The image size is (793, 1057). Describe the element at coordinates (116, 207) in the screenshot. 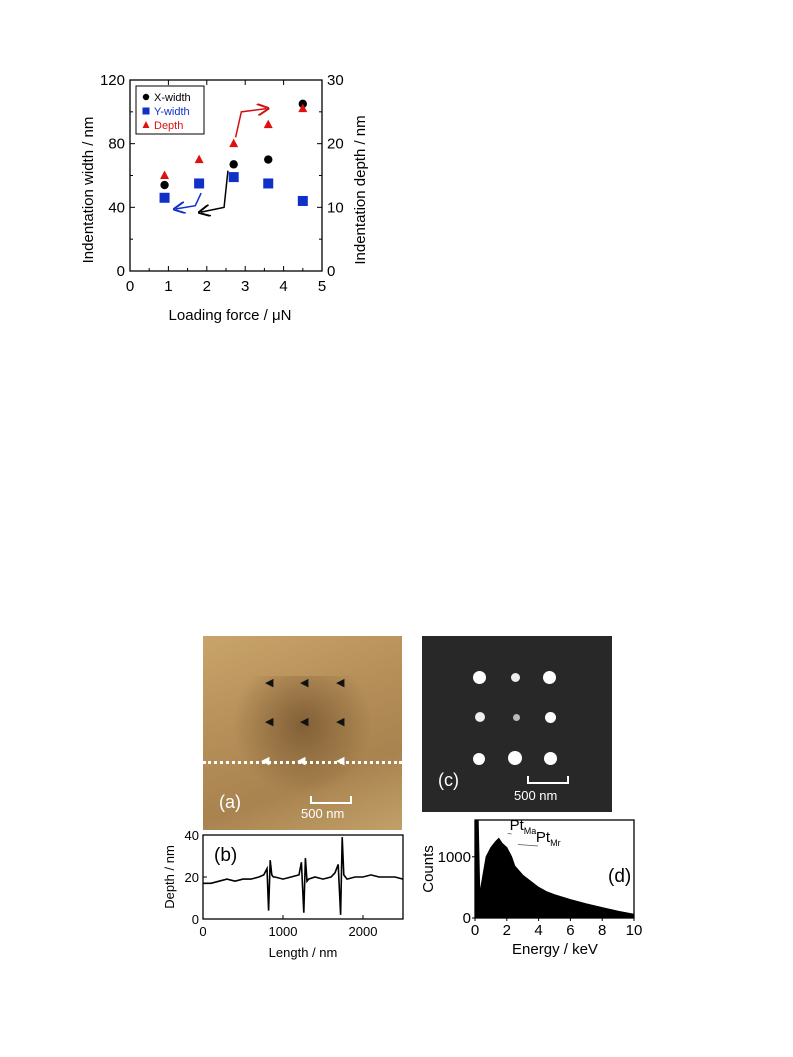

I see `c1-y-tick-label: 40` at that location.